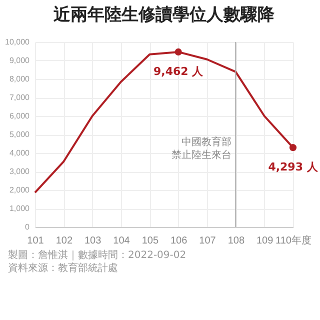 This screenshot has width=320, height=320. What do you see at coordinates (150, 241) in the screenshot?
I see `x-tick-label: 105` at bounding box center [150, 241].